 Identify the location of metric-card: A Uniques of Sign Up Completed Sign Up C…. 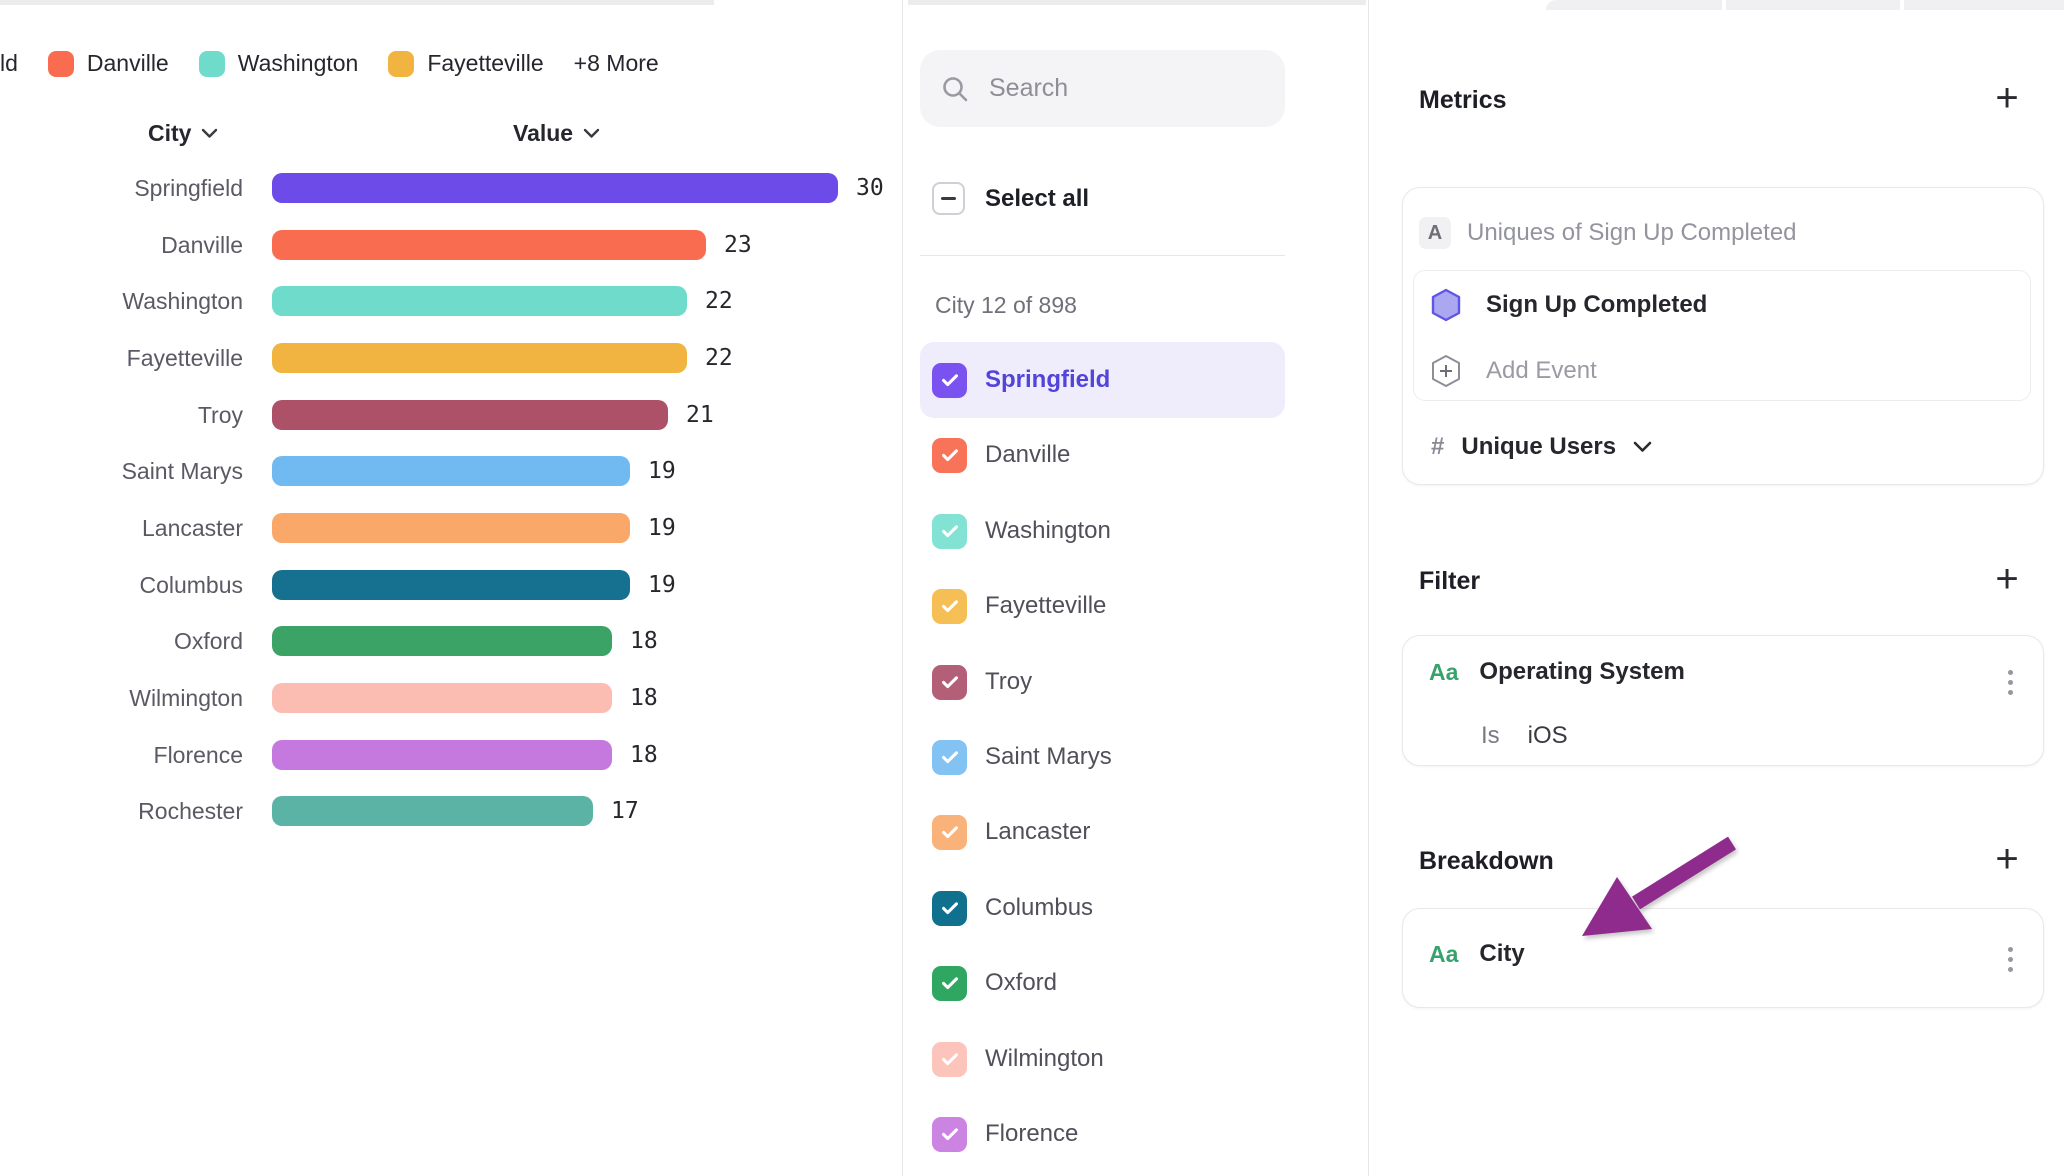
(1723, 336).